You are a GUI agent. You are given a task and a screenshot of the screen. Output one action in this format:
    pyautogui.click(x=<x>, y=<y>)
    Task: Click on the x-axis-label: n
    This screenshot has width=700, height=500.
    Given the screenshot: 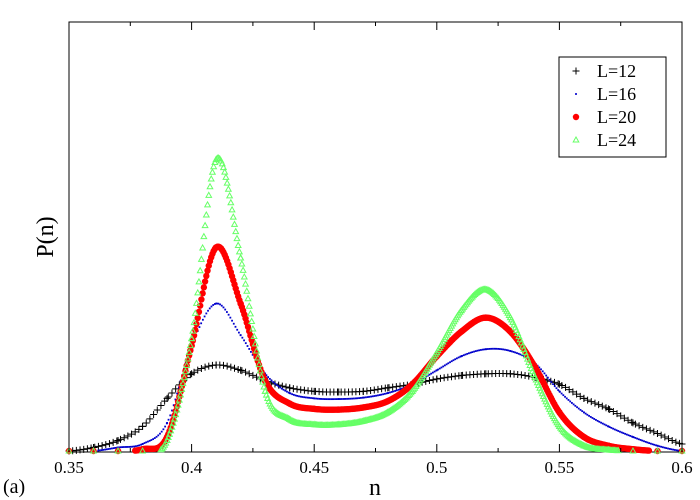 What is the action you would take?
    pyautogui.click(x=375, y=487)
    